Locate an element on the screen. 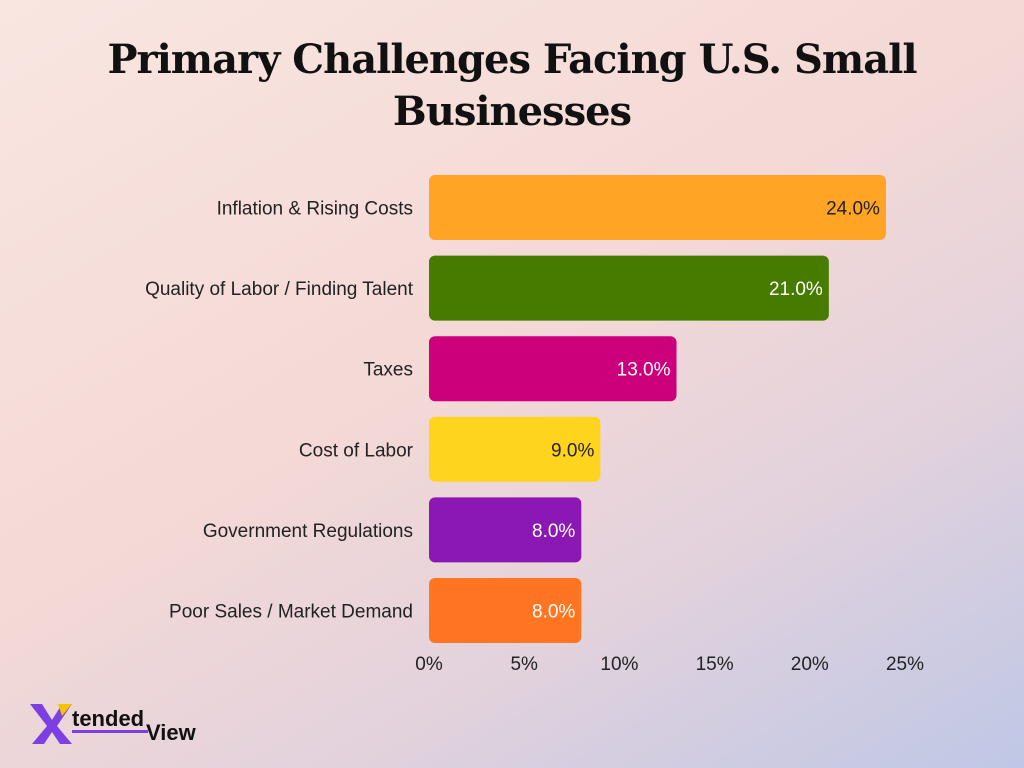  x-tick-label-4: 20% is located at coordinates (810, 664).